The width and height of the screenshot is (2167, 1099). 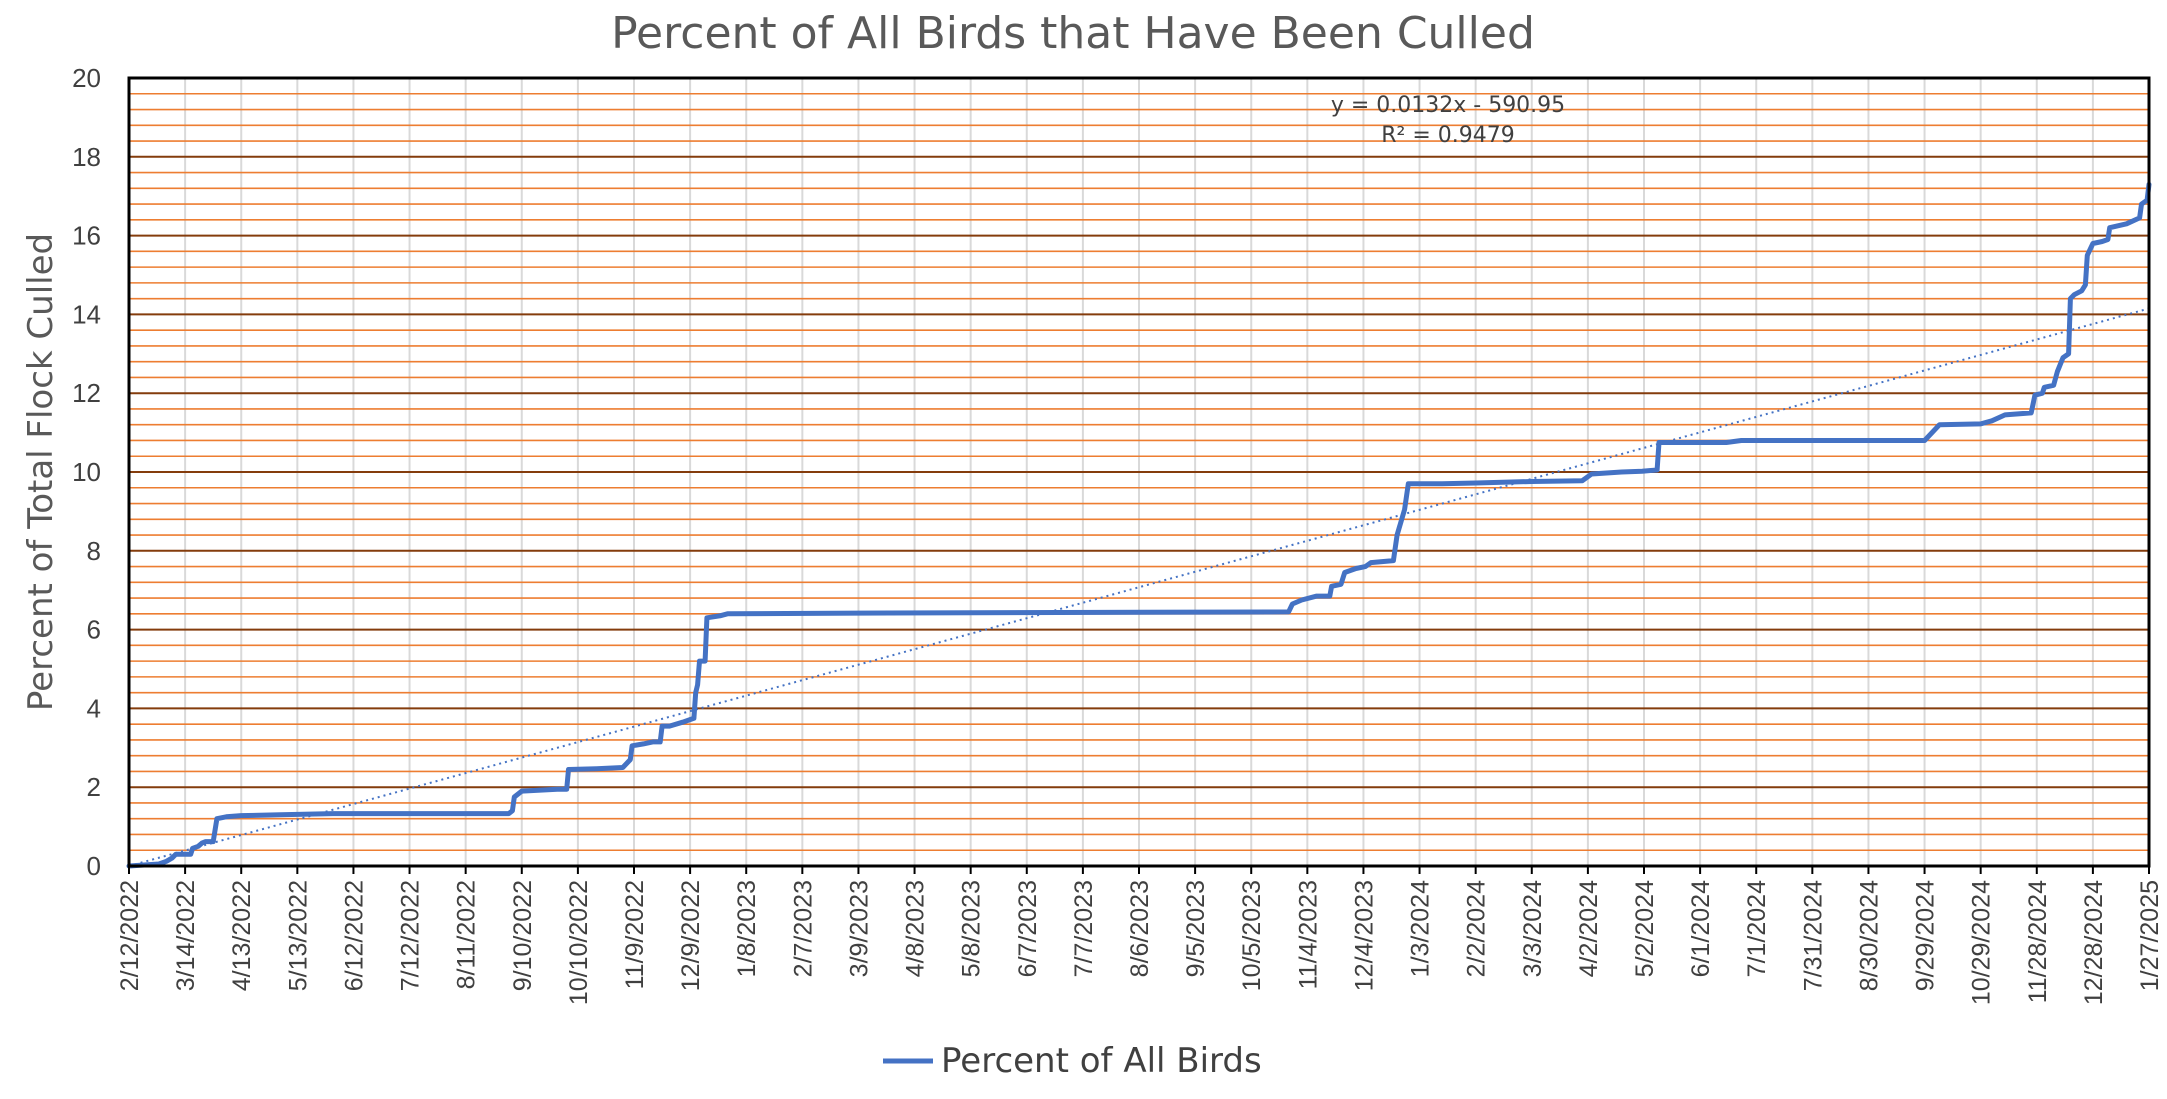 What do you see at coordinates (972, 928) in the screenshot?
I see `x-tick-label: 5/8/2023` at bounding box center [972, 928].